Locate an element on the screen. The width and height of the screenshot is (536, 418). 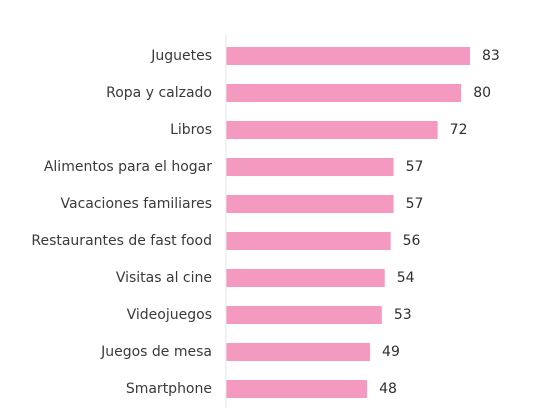
category-label-1: Ropa y calzado is located at coordinates (159, 93).